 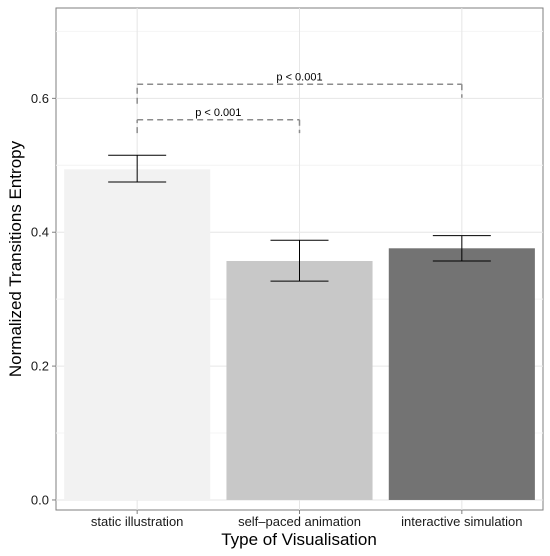 I want to click on x-tick-label: self–paced animation, so click(x=299, y=521).